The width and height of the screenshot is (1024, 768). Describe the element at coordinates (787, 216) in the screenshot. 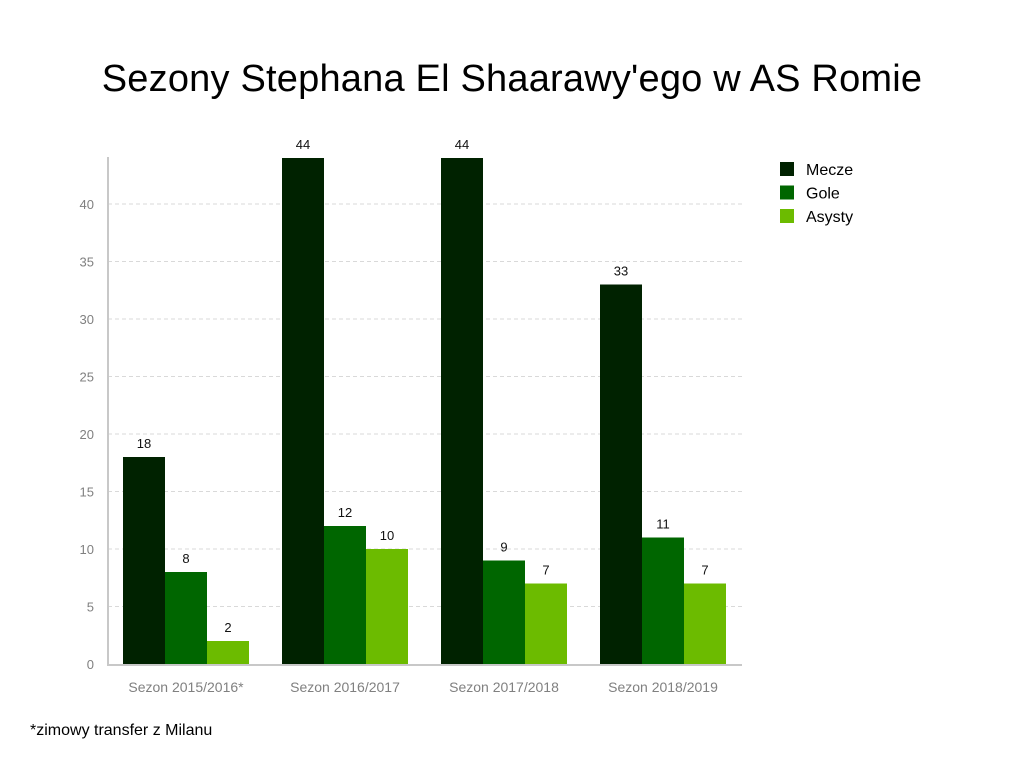

I see `legend-swatch-asysty` at that location.